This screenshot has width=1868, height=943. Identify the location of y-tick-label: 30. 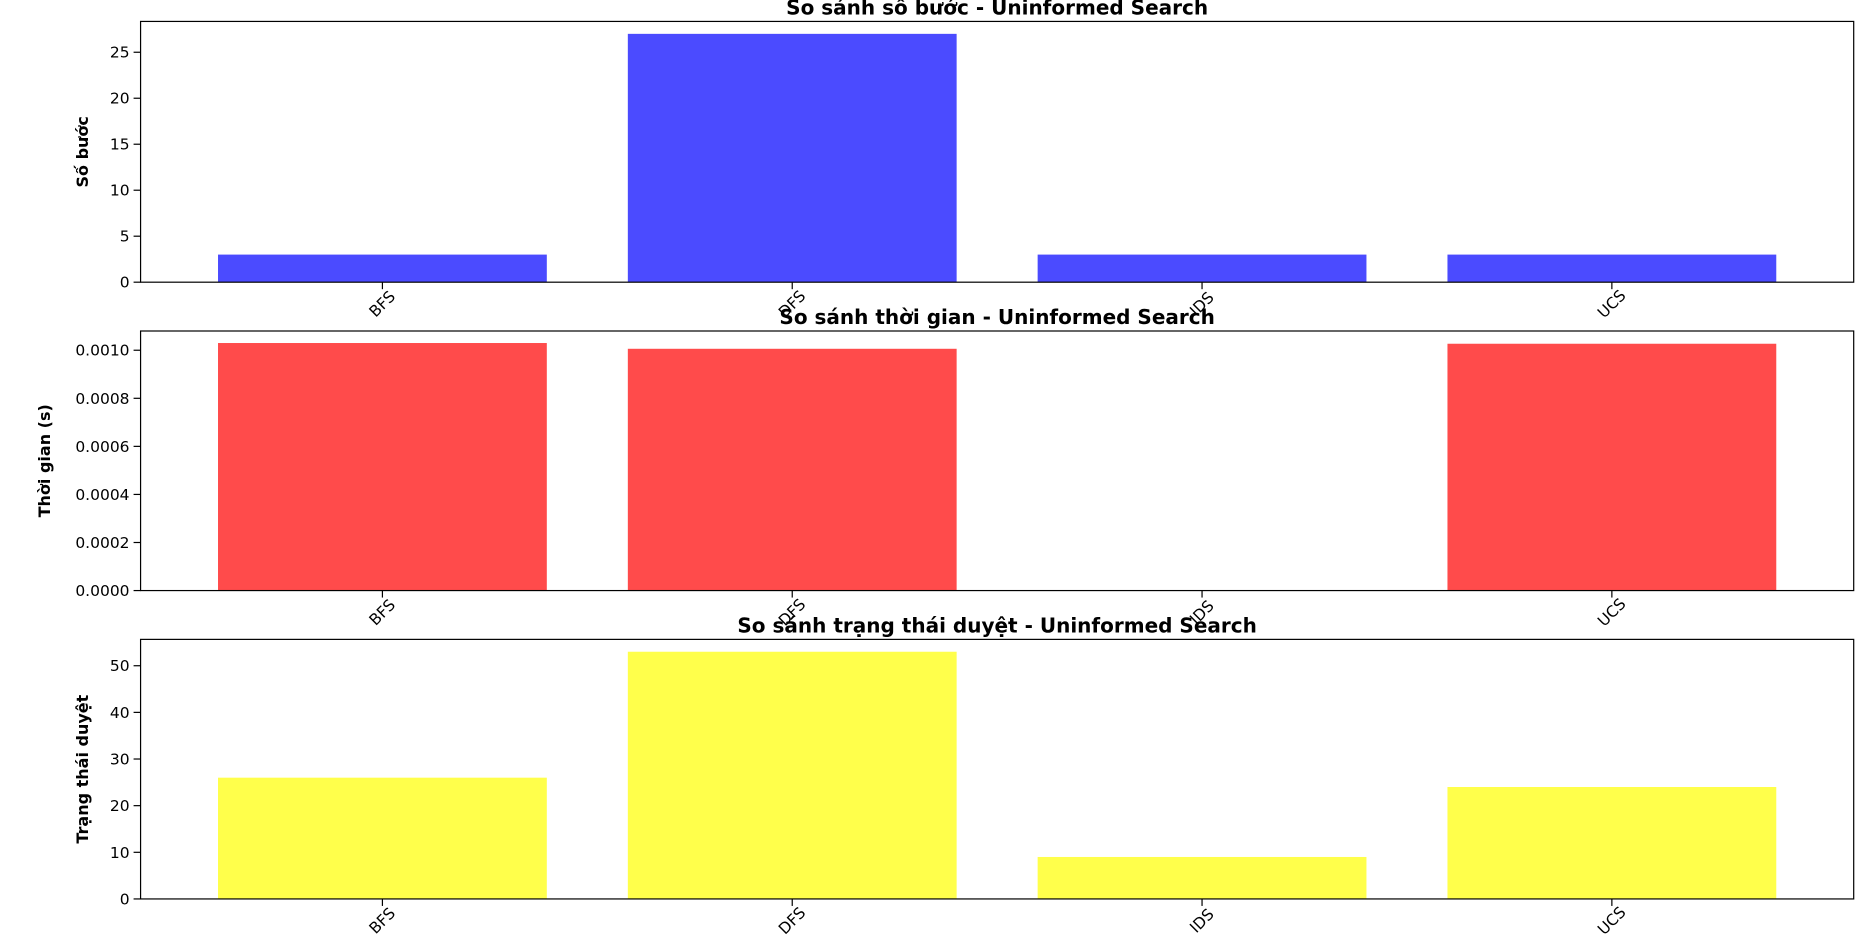
(120, 760).